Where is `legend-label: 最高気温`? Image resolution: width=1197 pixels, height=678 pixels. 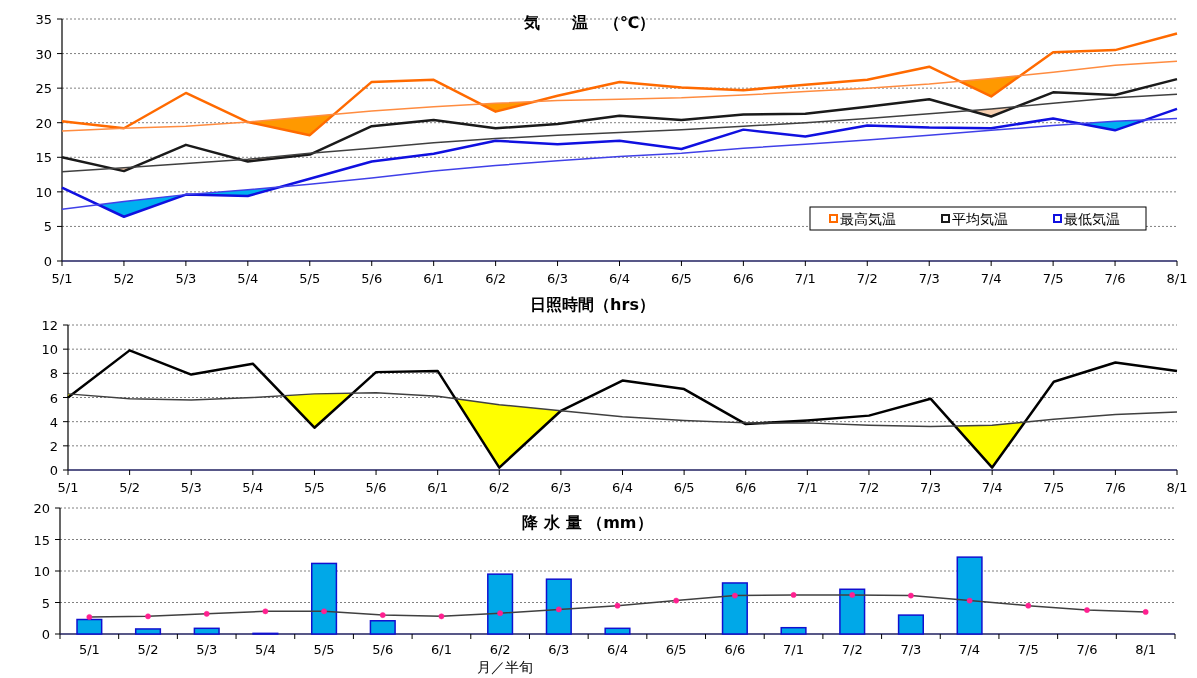
legend-label: 最高気温 is located at coordinates (868, 219).